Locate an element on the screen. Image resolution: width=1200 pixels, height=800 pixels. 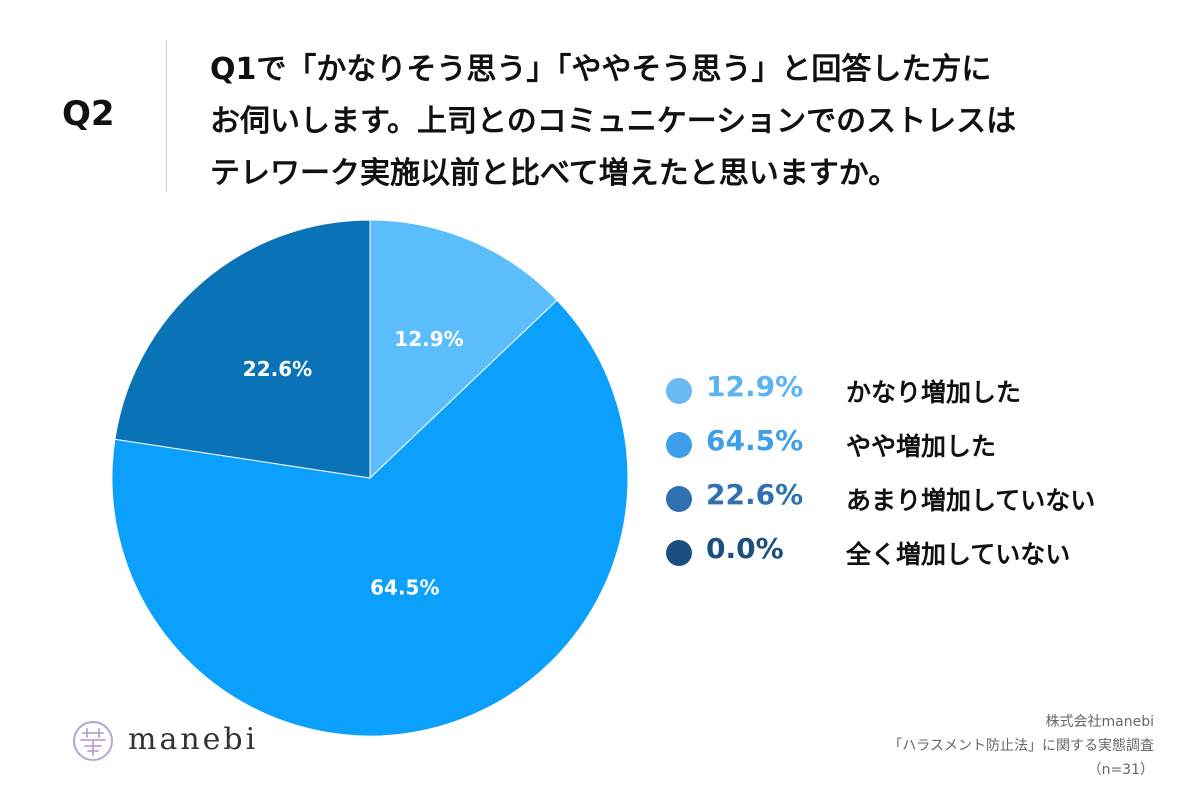
source-company: 株式会社manebi is located at coordinates (1099, 722).